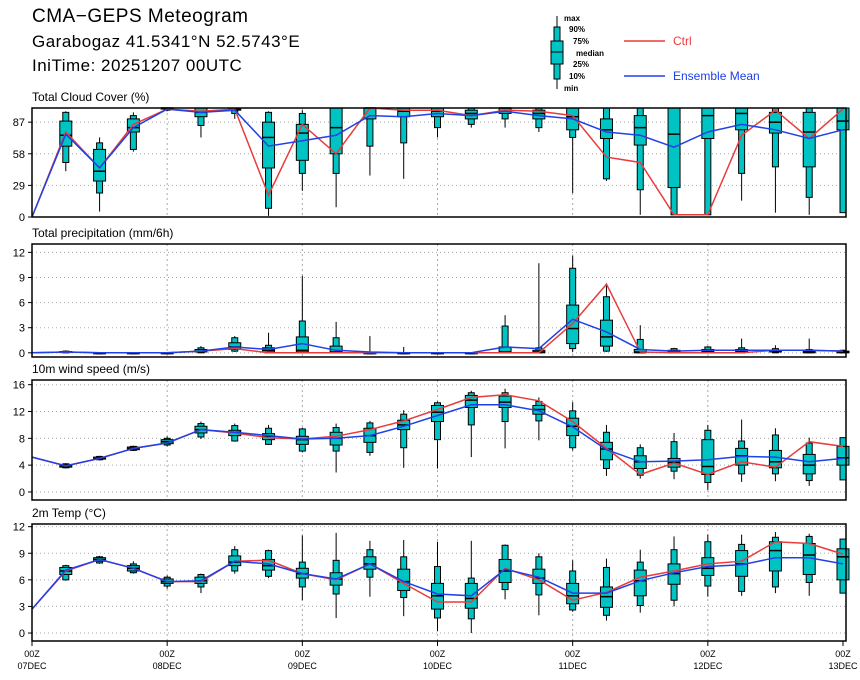 The width and height of the screenshot is (860, 680). What do you see at coordinates (22, 581) in the screenshot?
I see `y-tick-label: 6` at bounding box center [22, 581].